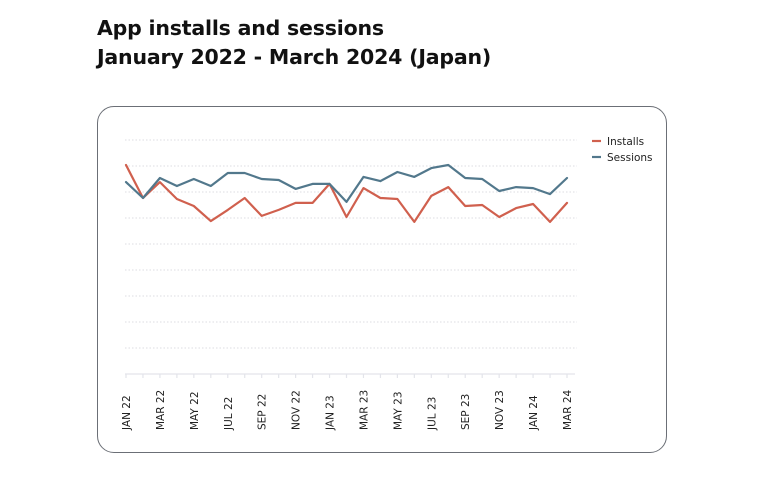 This screenshot has height=478, width=758. Describe the element at coordinates (622, 150) in the screenshot. I see `legend: Installs Sessions` at that location.